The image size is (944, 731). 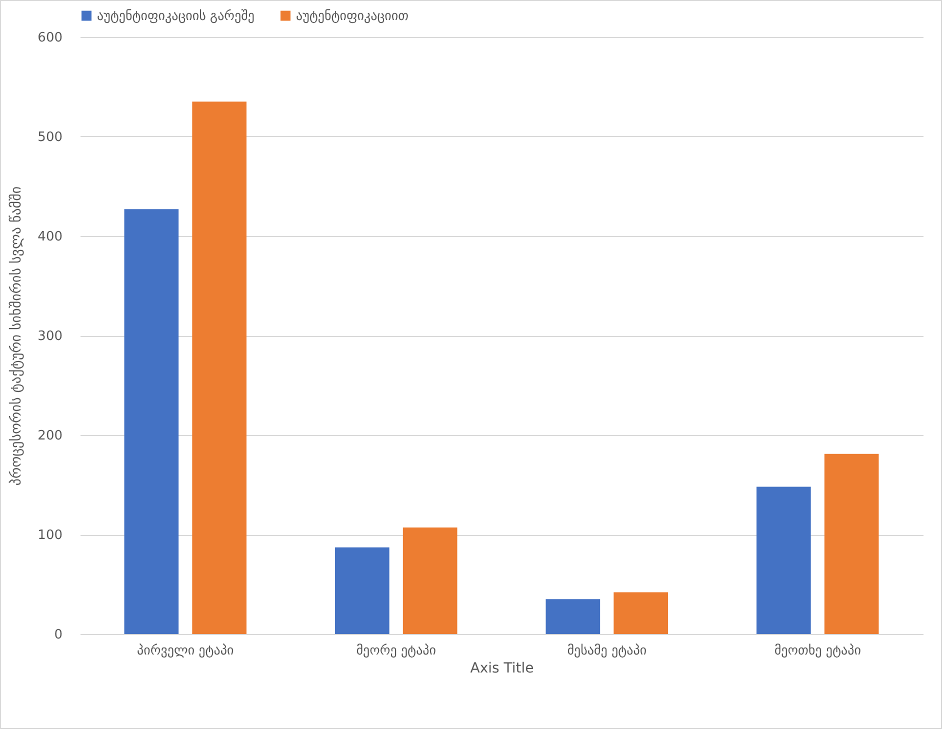 What do you see at coordinates (607, 651) in the screenshot?
I see `x-tick-label: მესამე ეტაპი` at bounding box center [607, 651].